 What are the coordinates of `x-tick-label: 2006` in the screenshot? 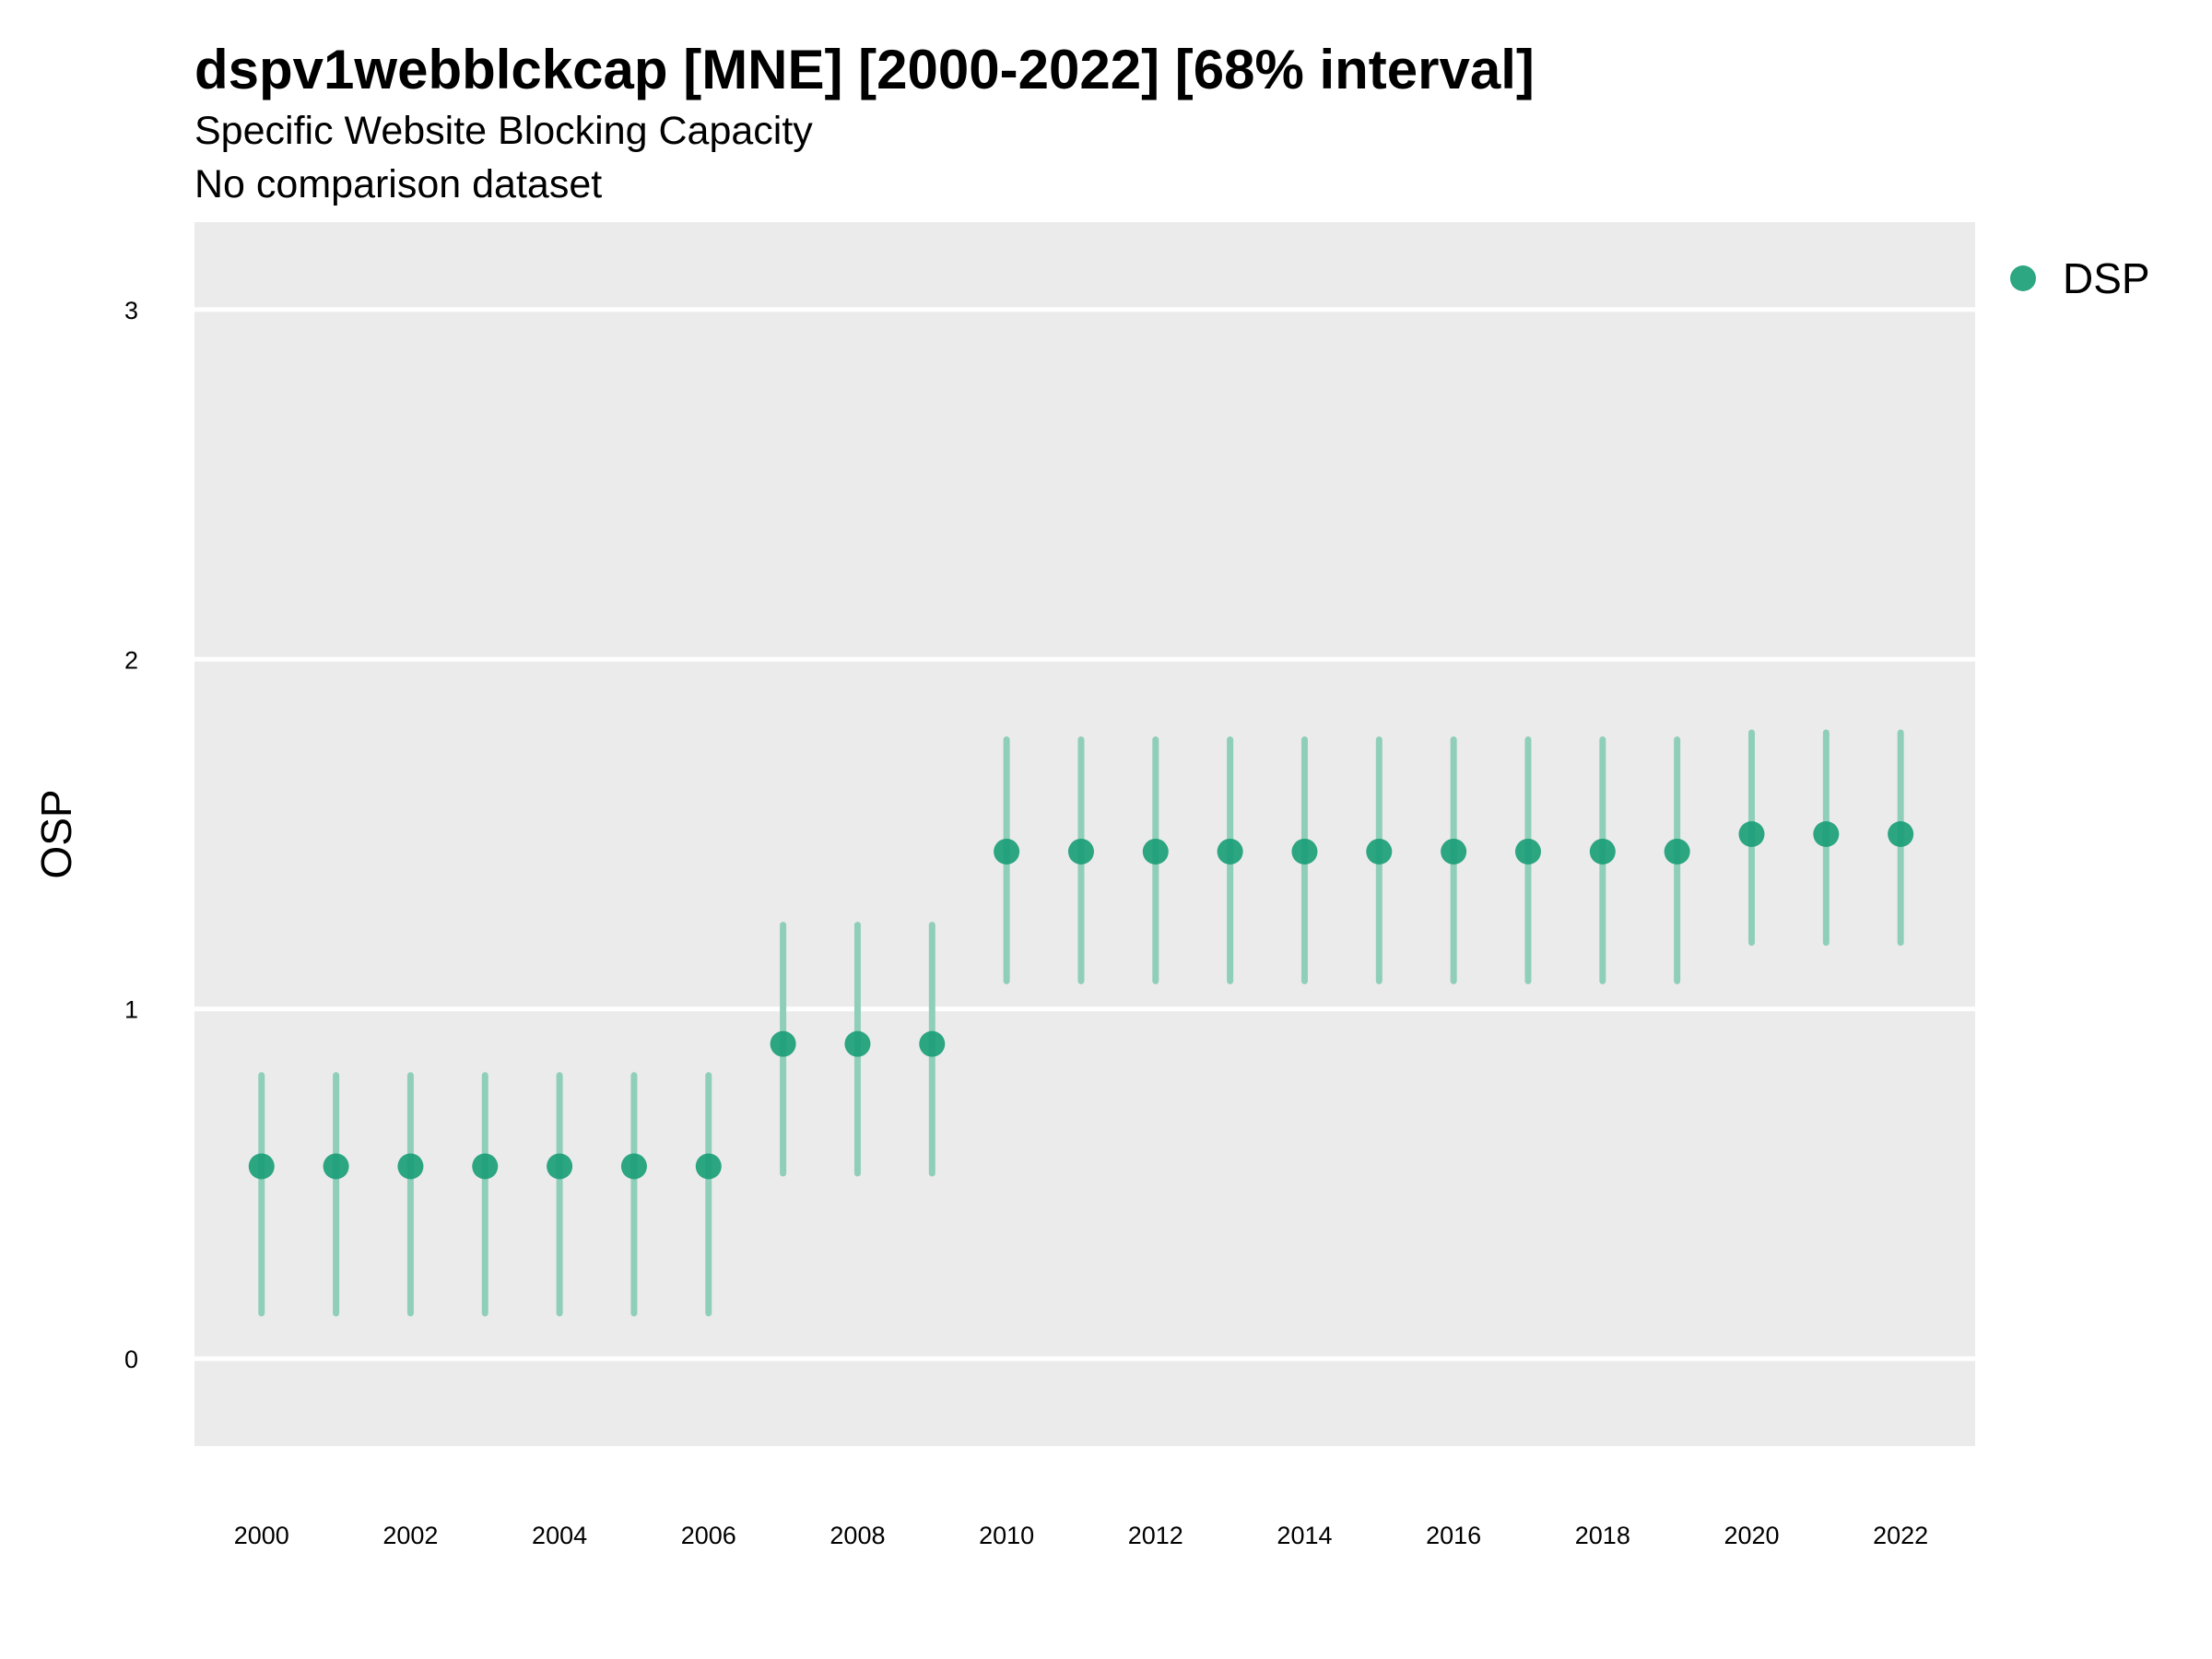 It's located at (708, 1535).